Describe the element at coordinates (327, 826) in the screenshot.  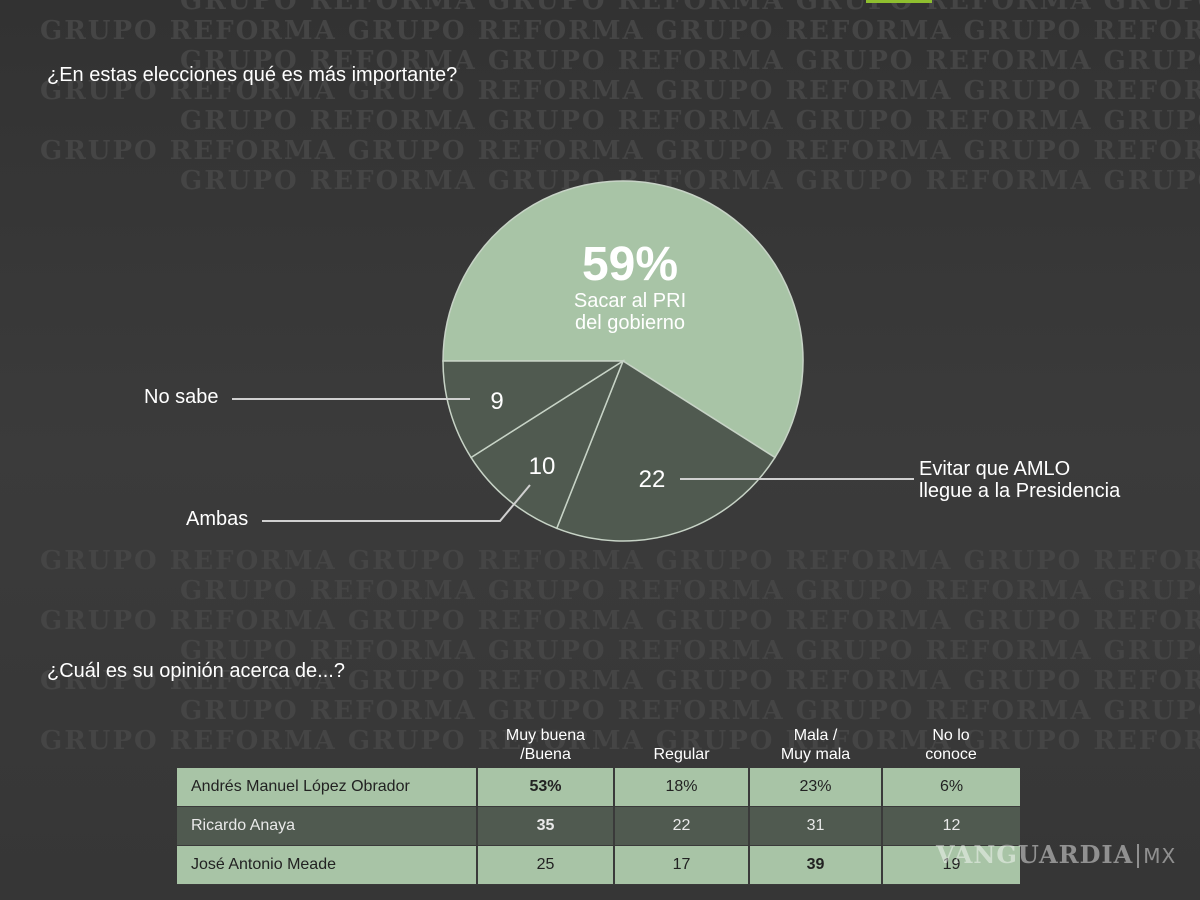
I see `row-name: Ricardo Anaya` at that location.